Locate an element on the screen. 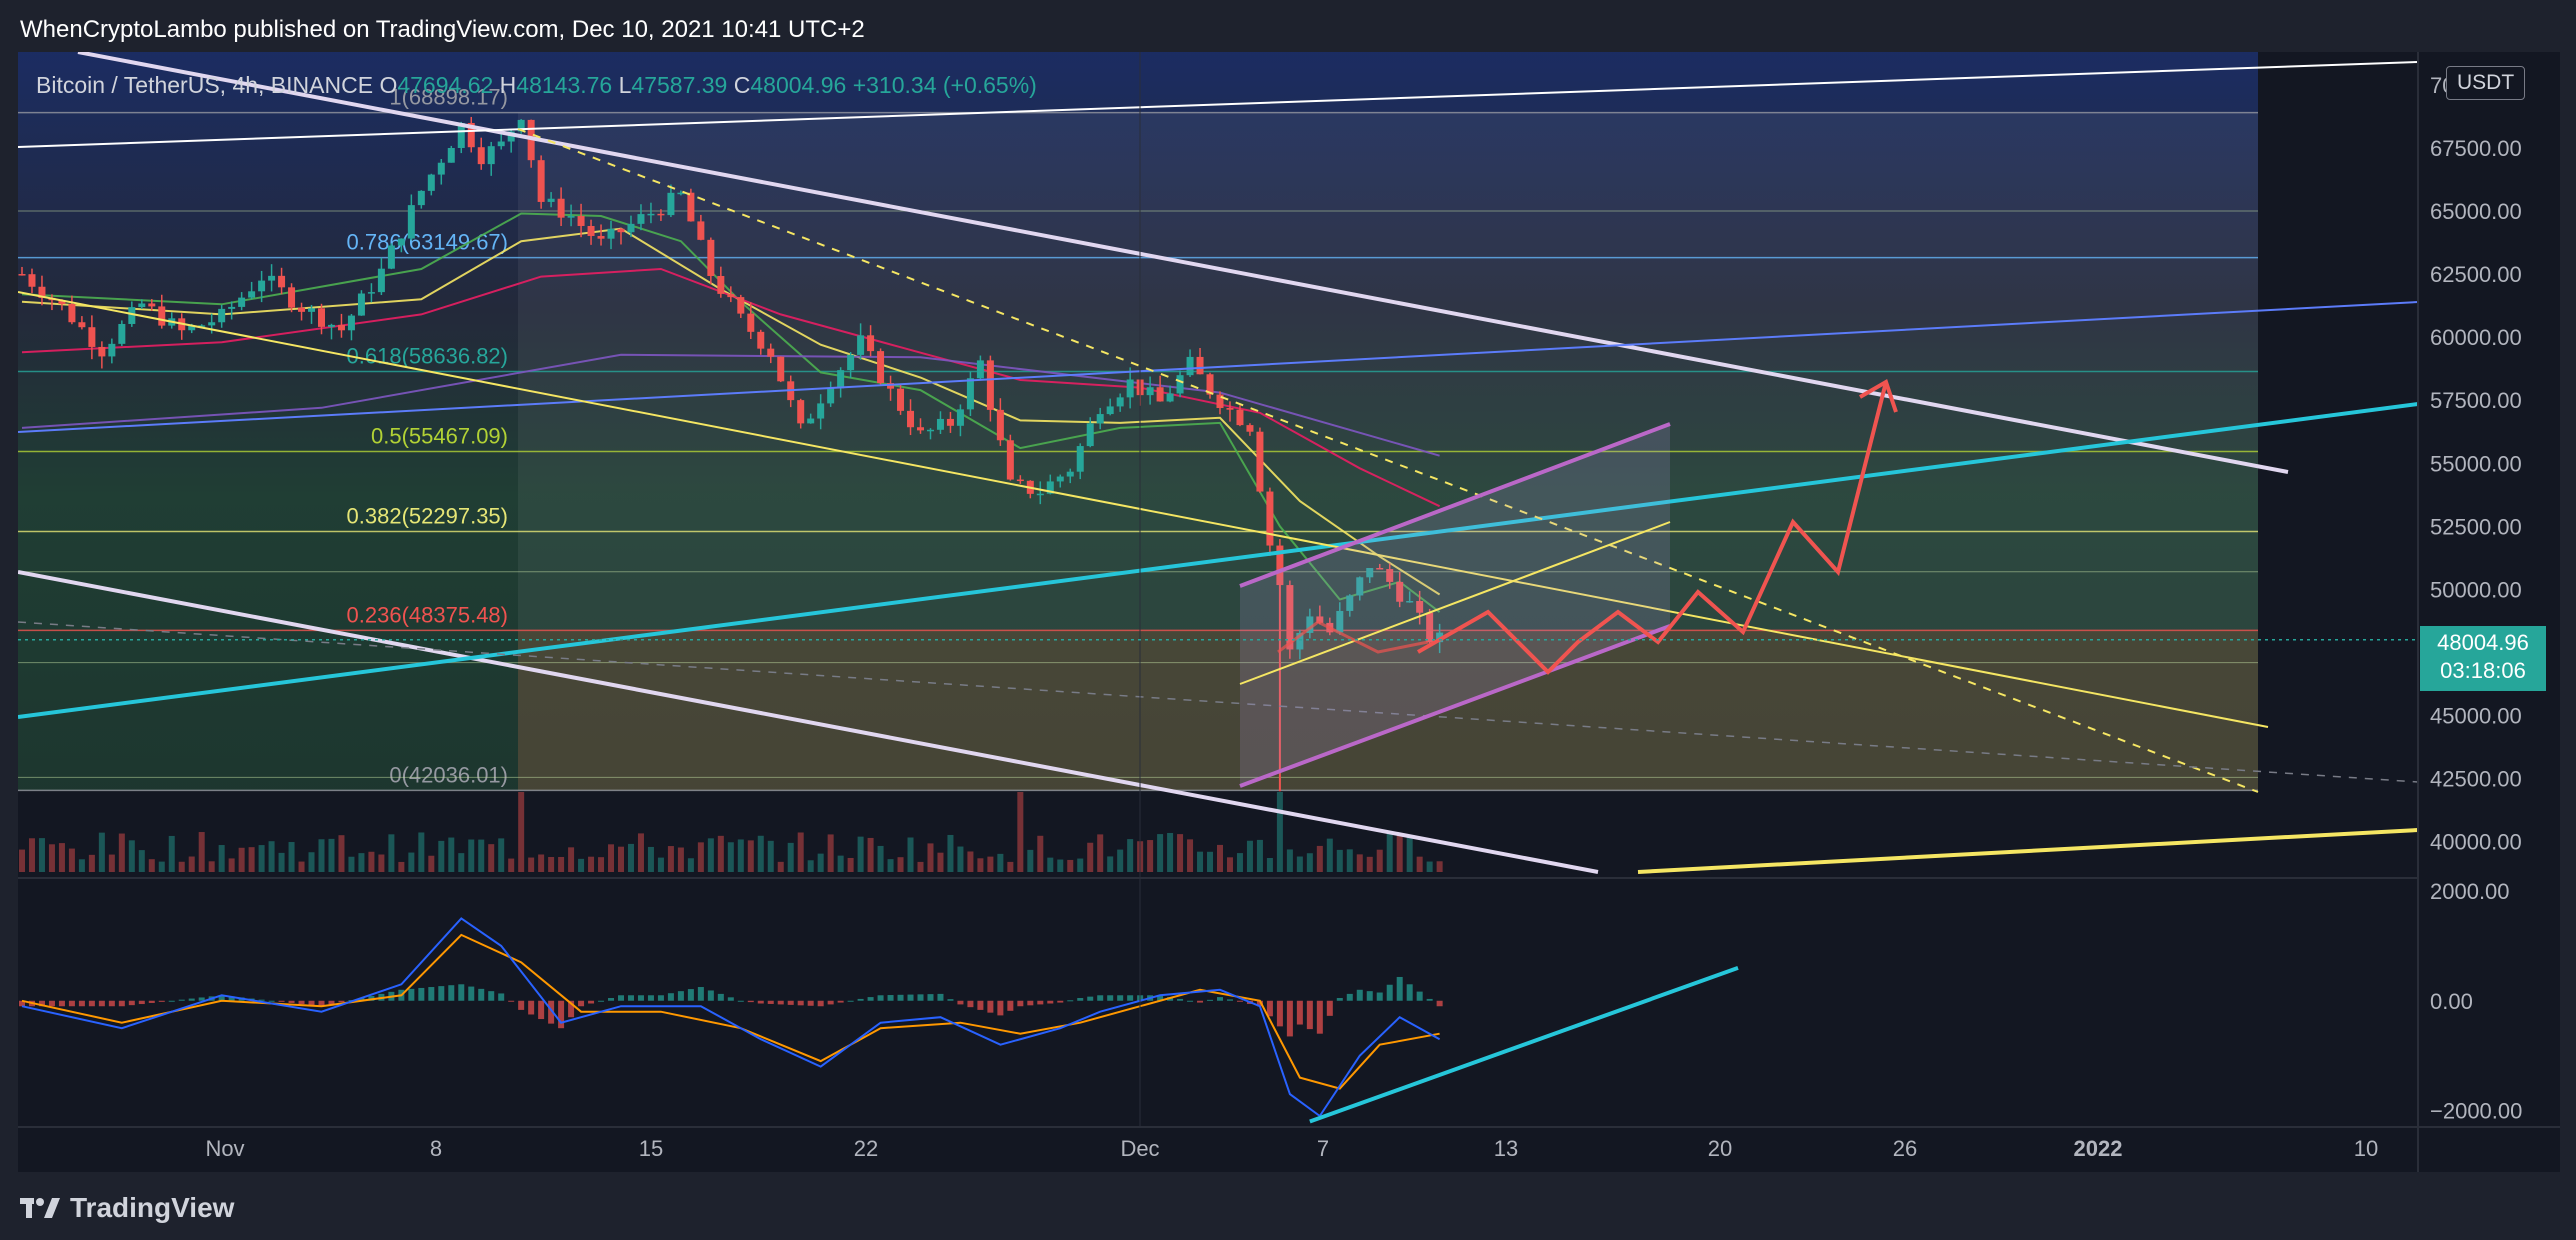 This screenshot has height=1240, width=2576. price-tick-label: 57500.00 is located at coordinates (2476, 400).